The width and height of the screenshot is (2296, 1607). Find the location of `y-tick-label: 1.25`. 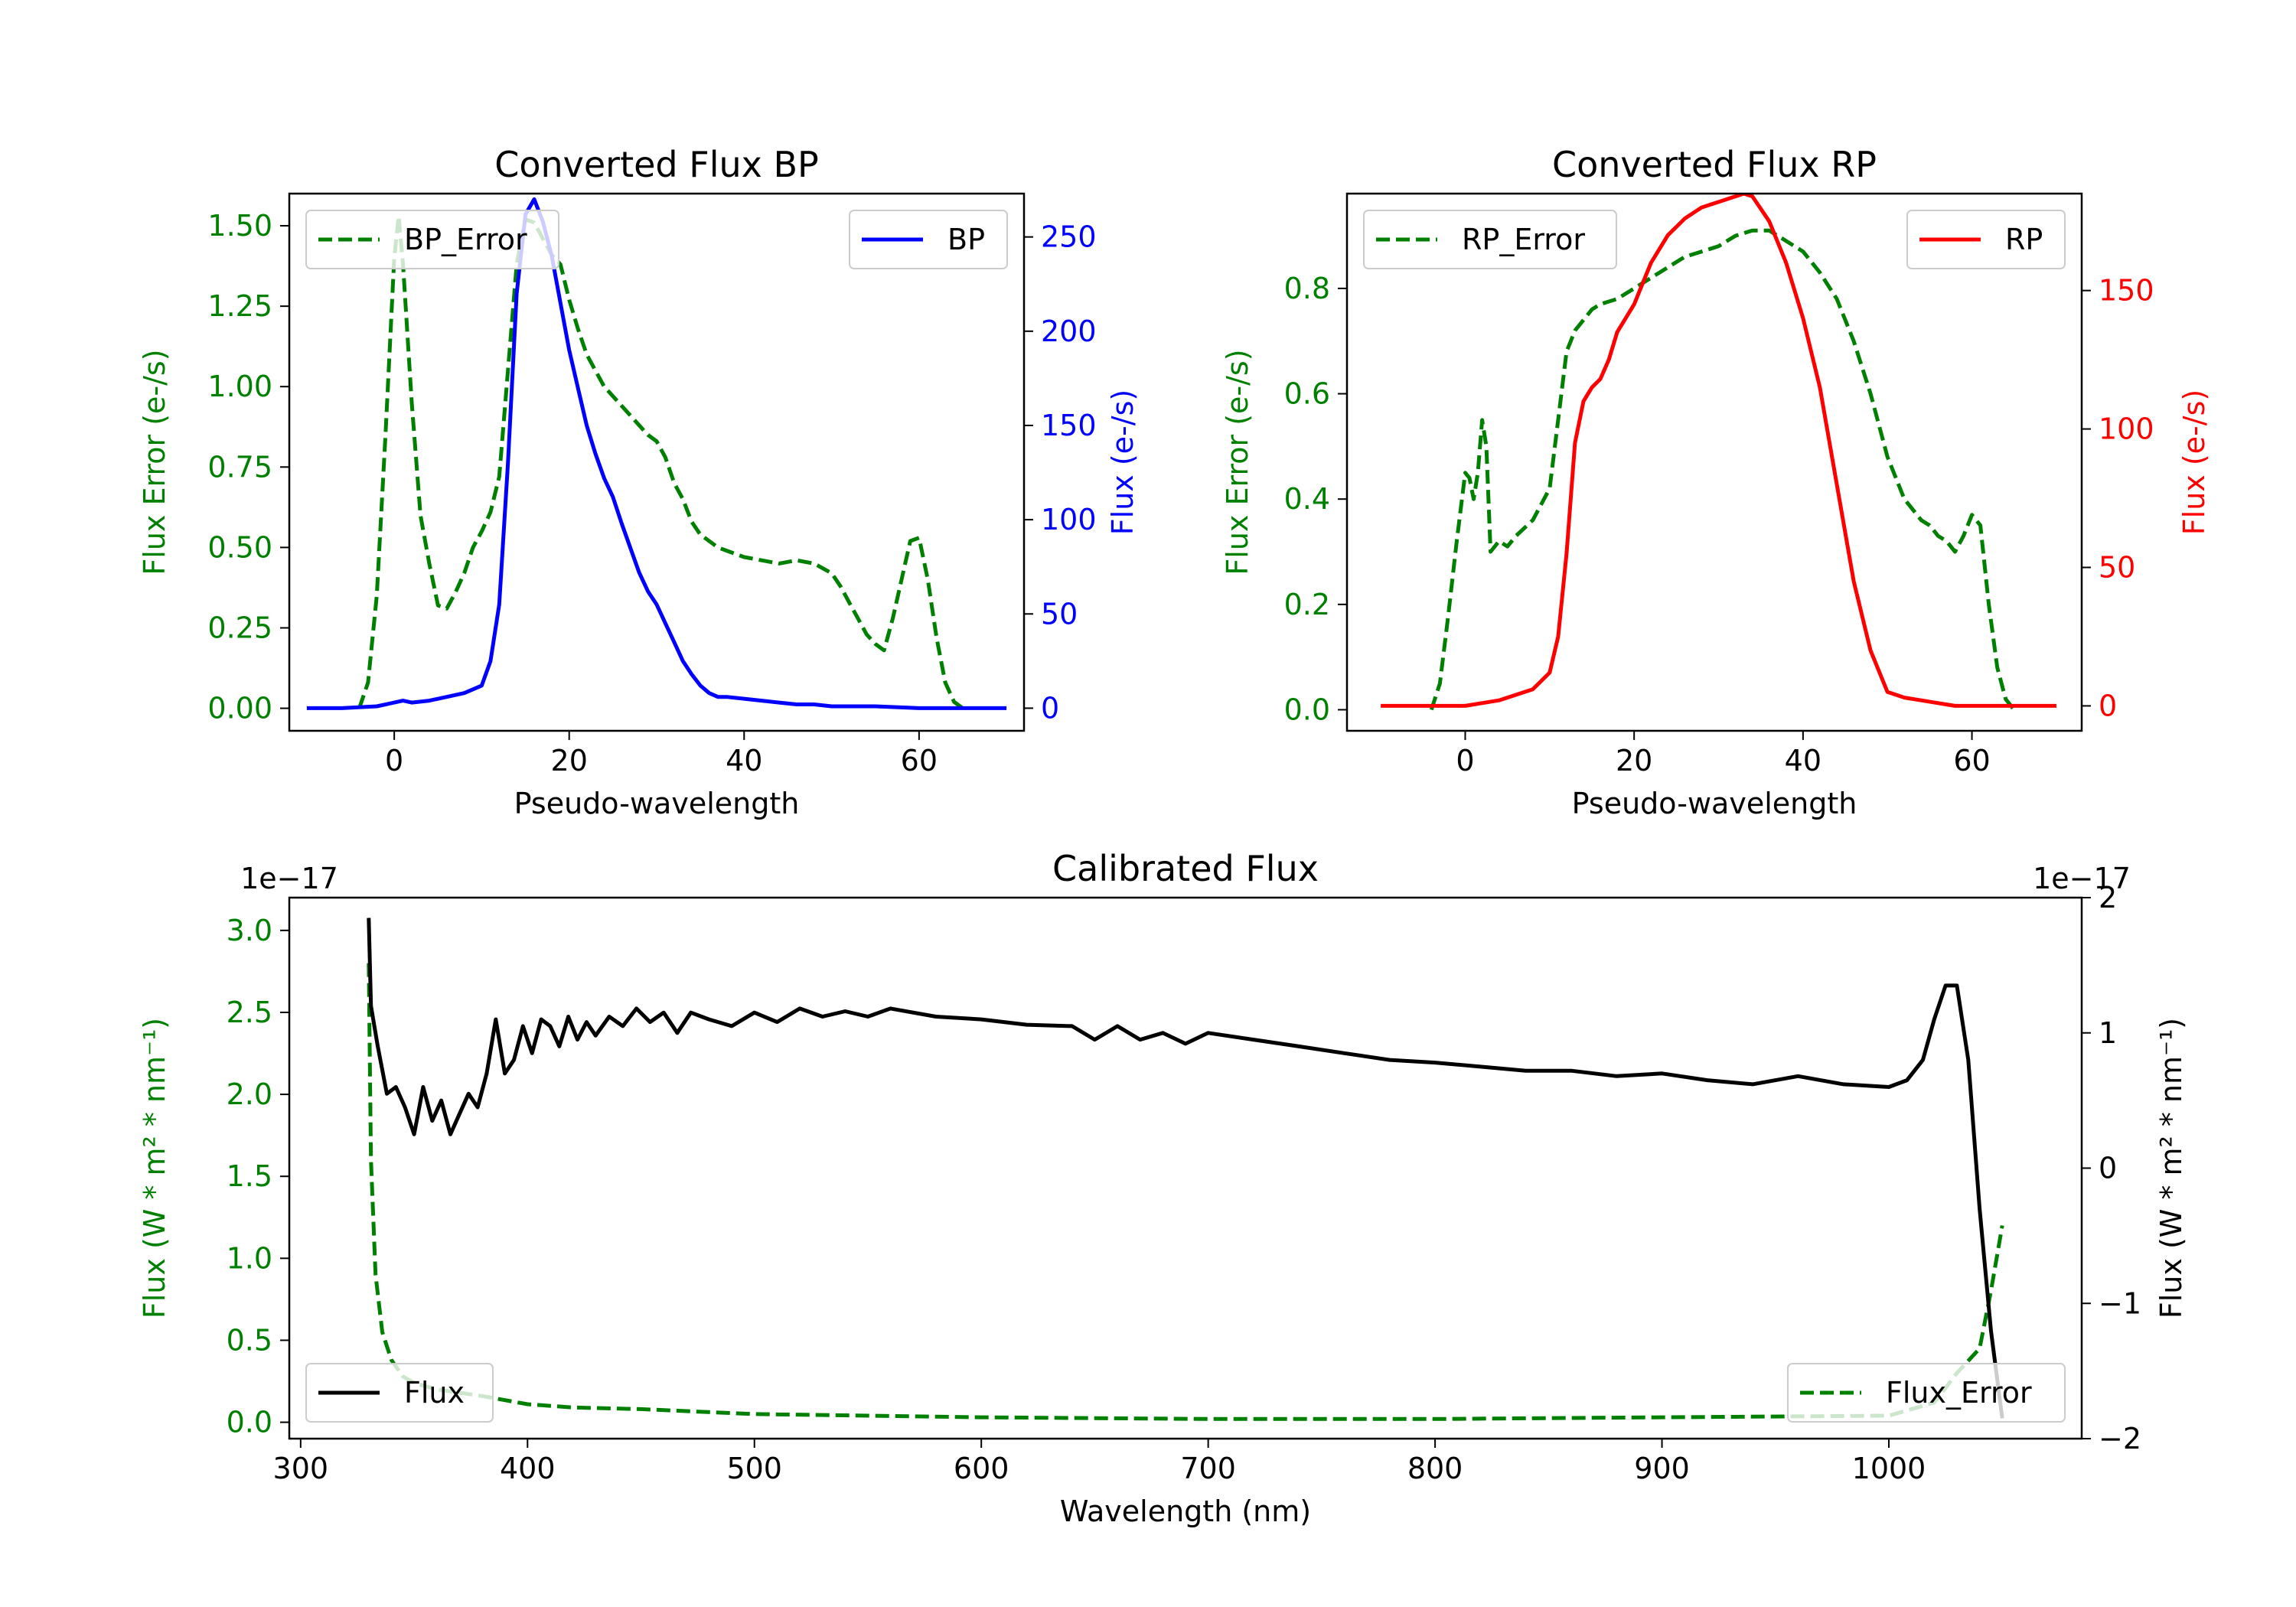

y-tick-label: 1.25 is located at coordinates (239, 306).